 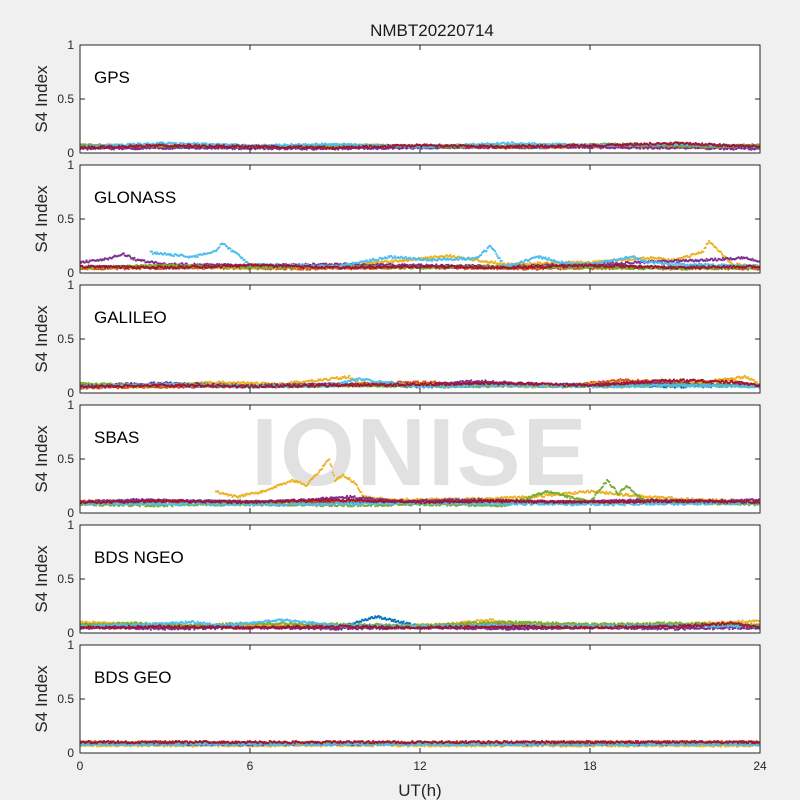 I want to click on y-tick-label: 0.5, so click(x=65, y=99).